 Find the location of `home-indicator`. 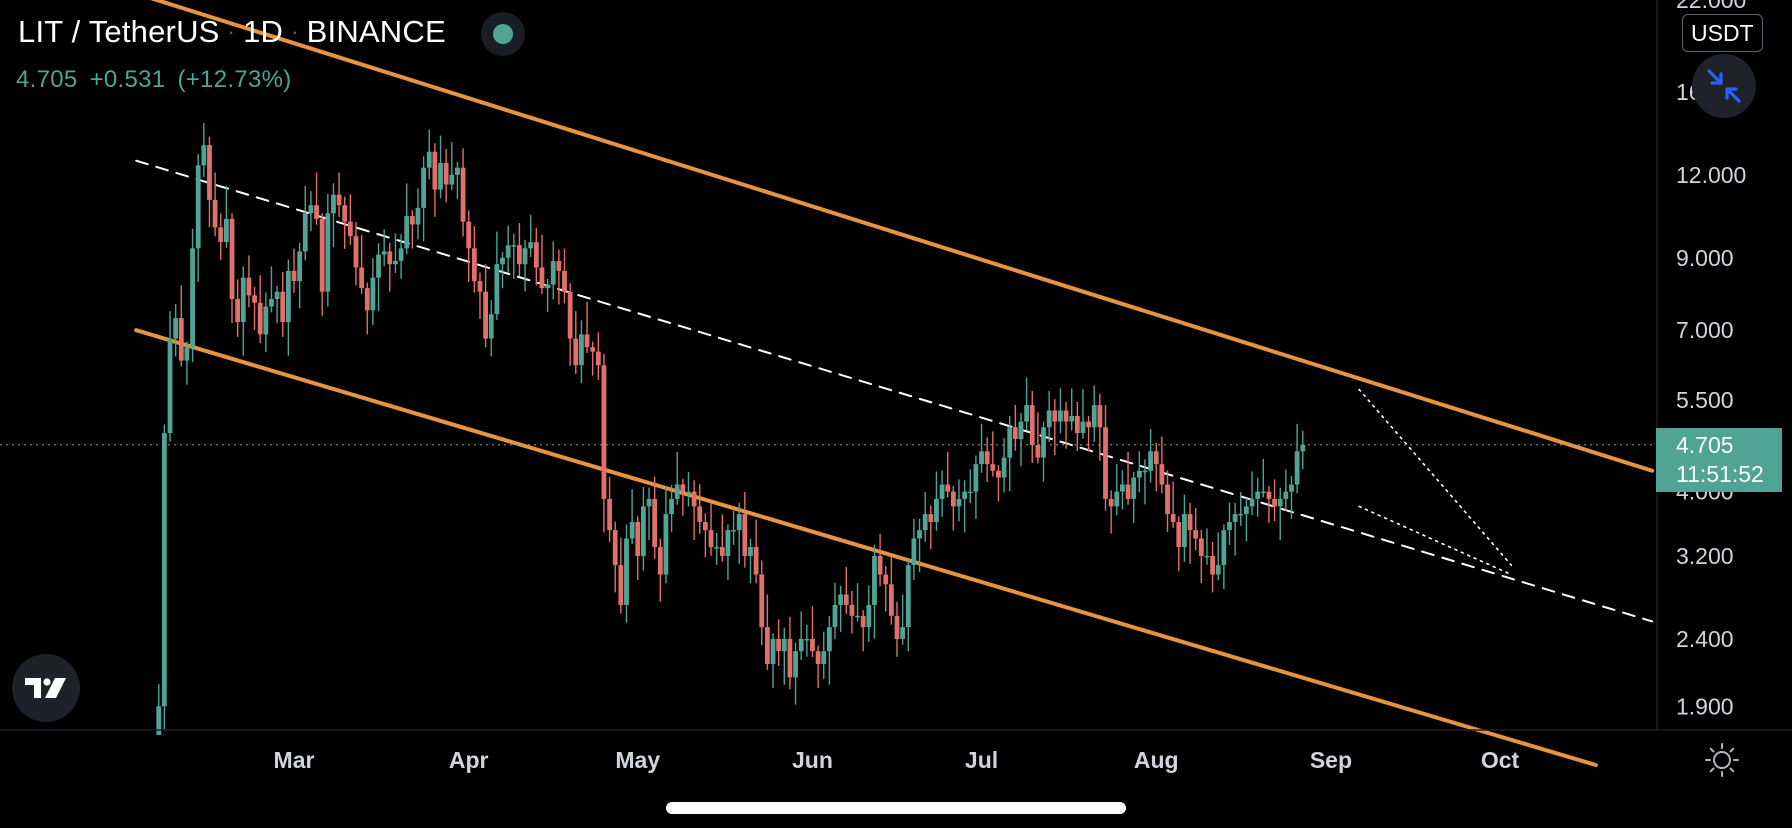

home-indicator is located at coordinates (896, 808).